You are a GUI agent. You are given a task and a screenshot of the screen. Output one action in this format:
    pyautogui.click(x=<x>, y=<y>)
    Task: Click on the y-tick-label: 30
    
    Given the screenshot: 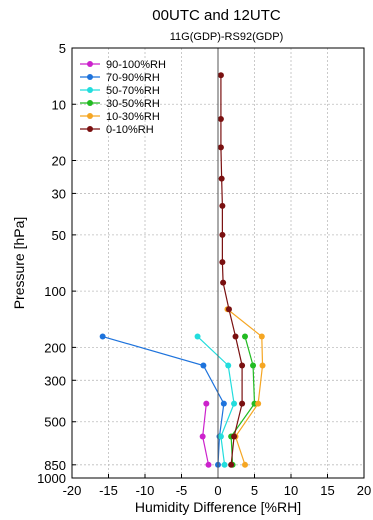 What is the action you would take?
    pyautogui.click(x=59, y=193)
    